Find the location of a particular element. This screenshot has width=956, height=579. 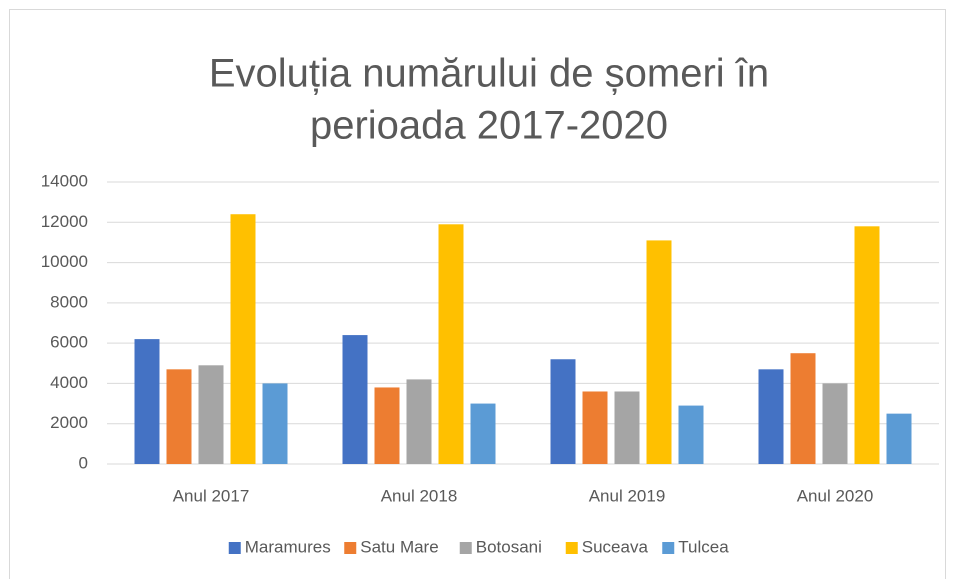

y-tick-label: 14000 is located at coordinates (64, 180).